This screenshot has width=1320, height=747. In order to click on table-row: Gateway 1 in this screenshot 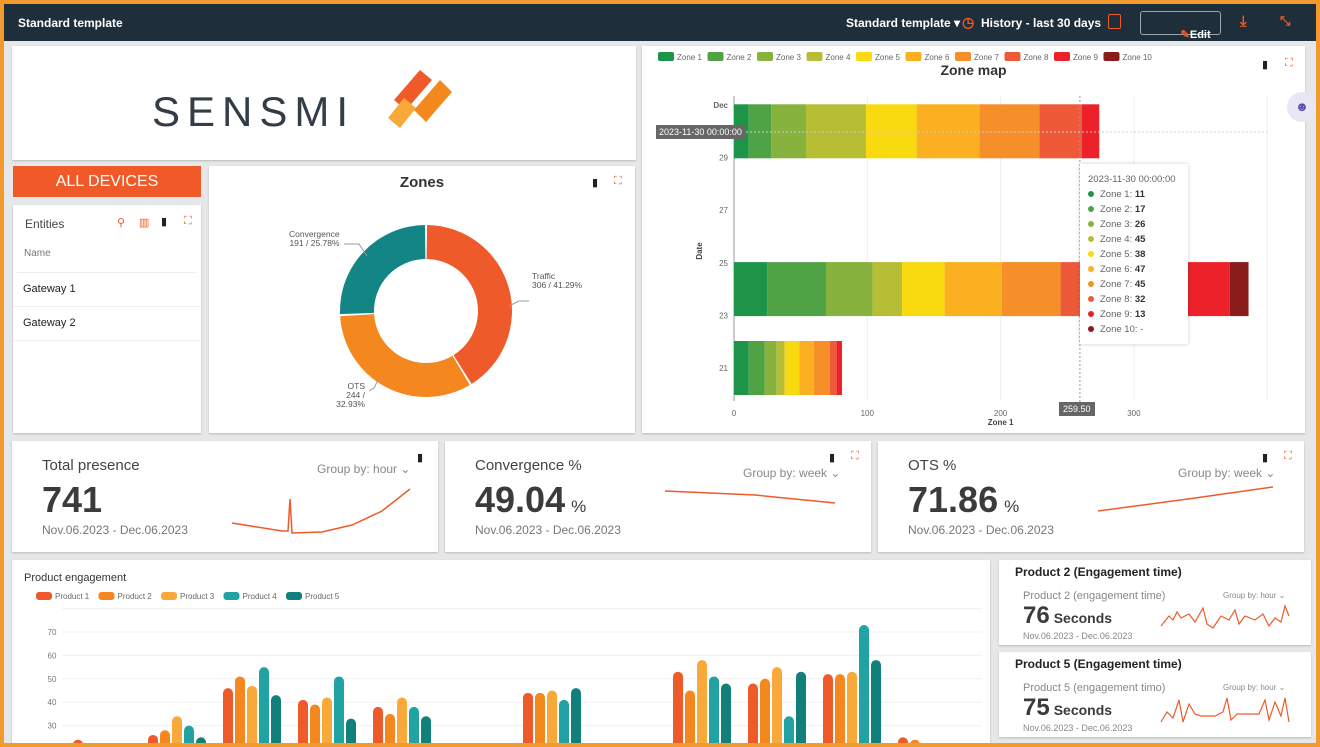, I will do `click(107, 290)`.